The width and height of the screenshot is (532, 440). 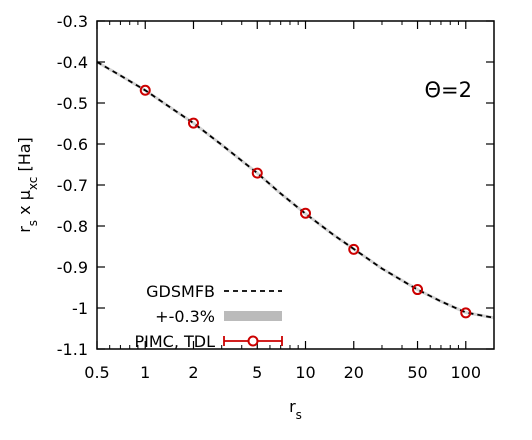 I want to click on legend-label: +-0.3%, so click(x=185, y=316).